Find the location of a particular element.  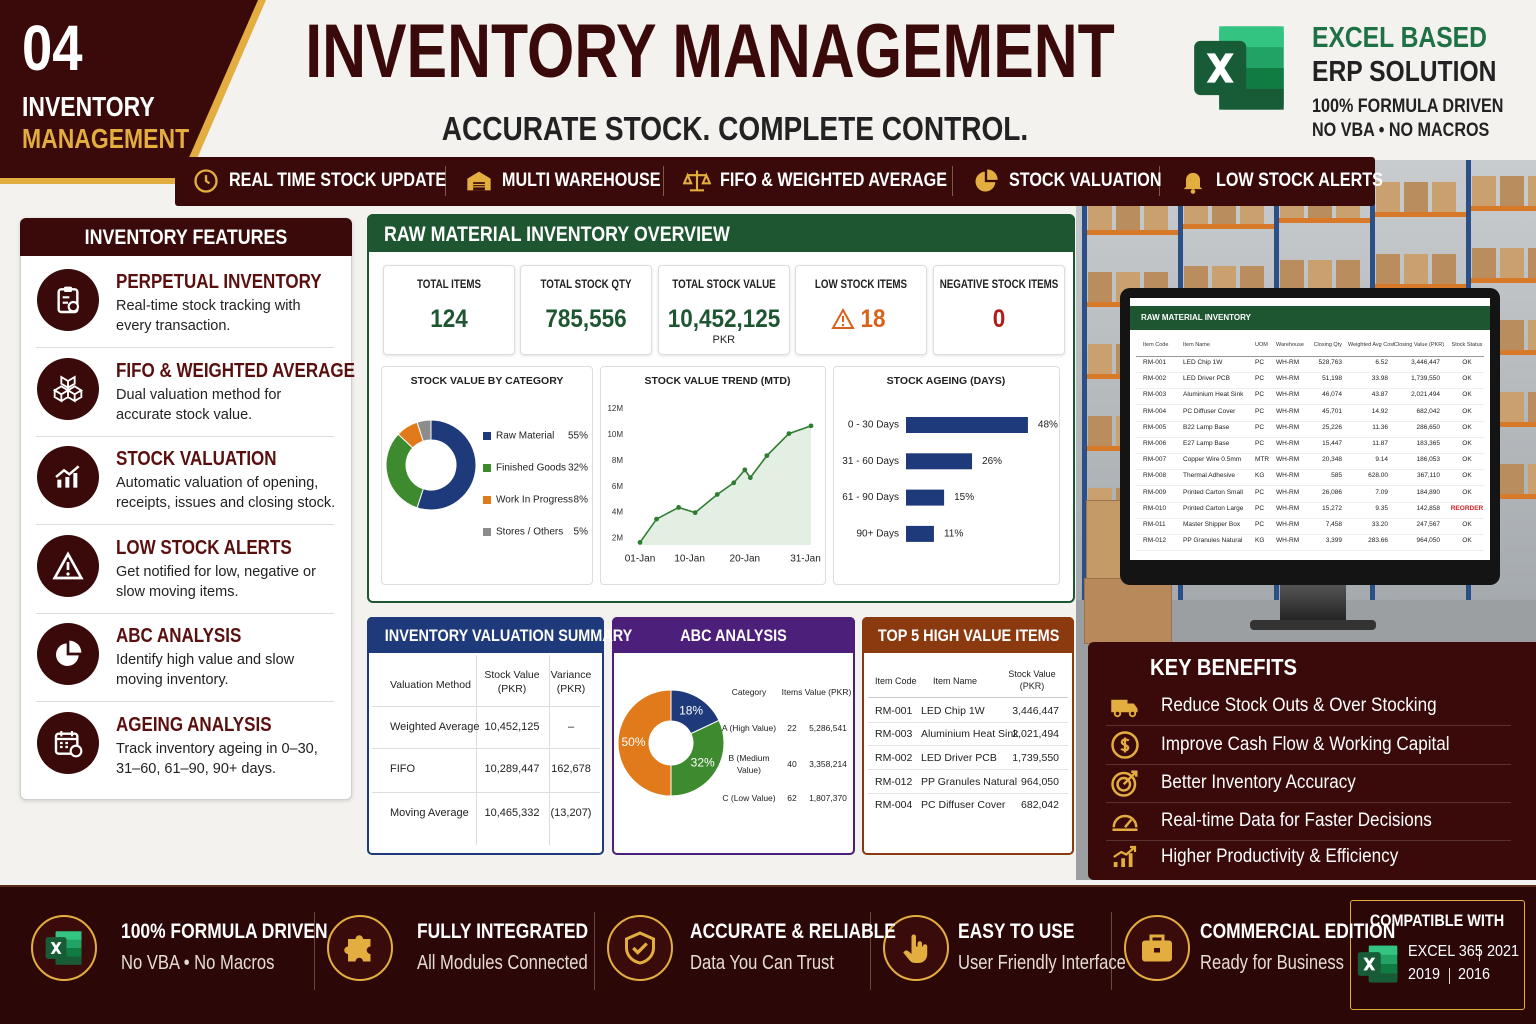

screen-cell: 51,198 is located at coordinates (1332, 379).